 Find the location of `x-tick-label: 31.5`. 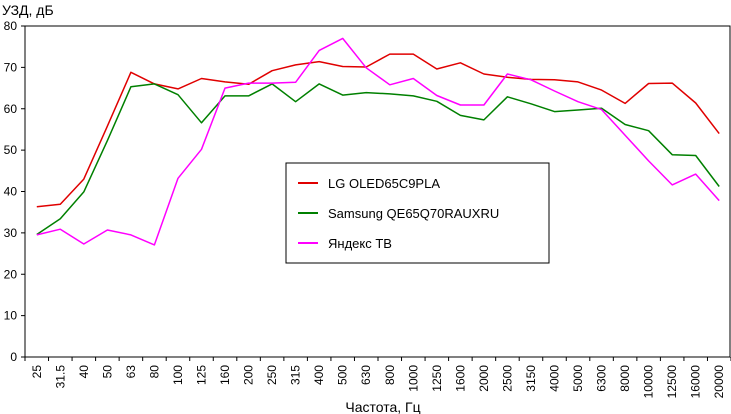

x-tick-label: 31.5 is located at coordinates (60, 377).